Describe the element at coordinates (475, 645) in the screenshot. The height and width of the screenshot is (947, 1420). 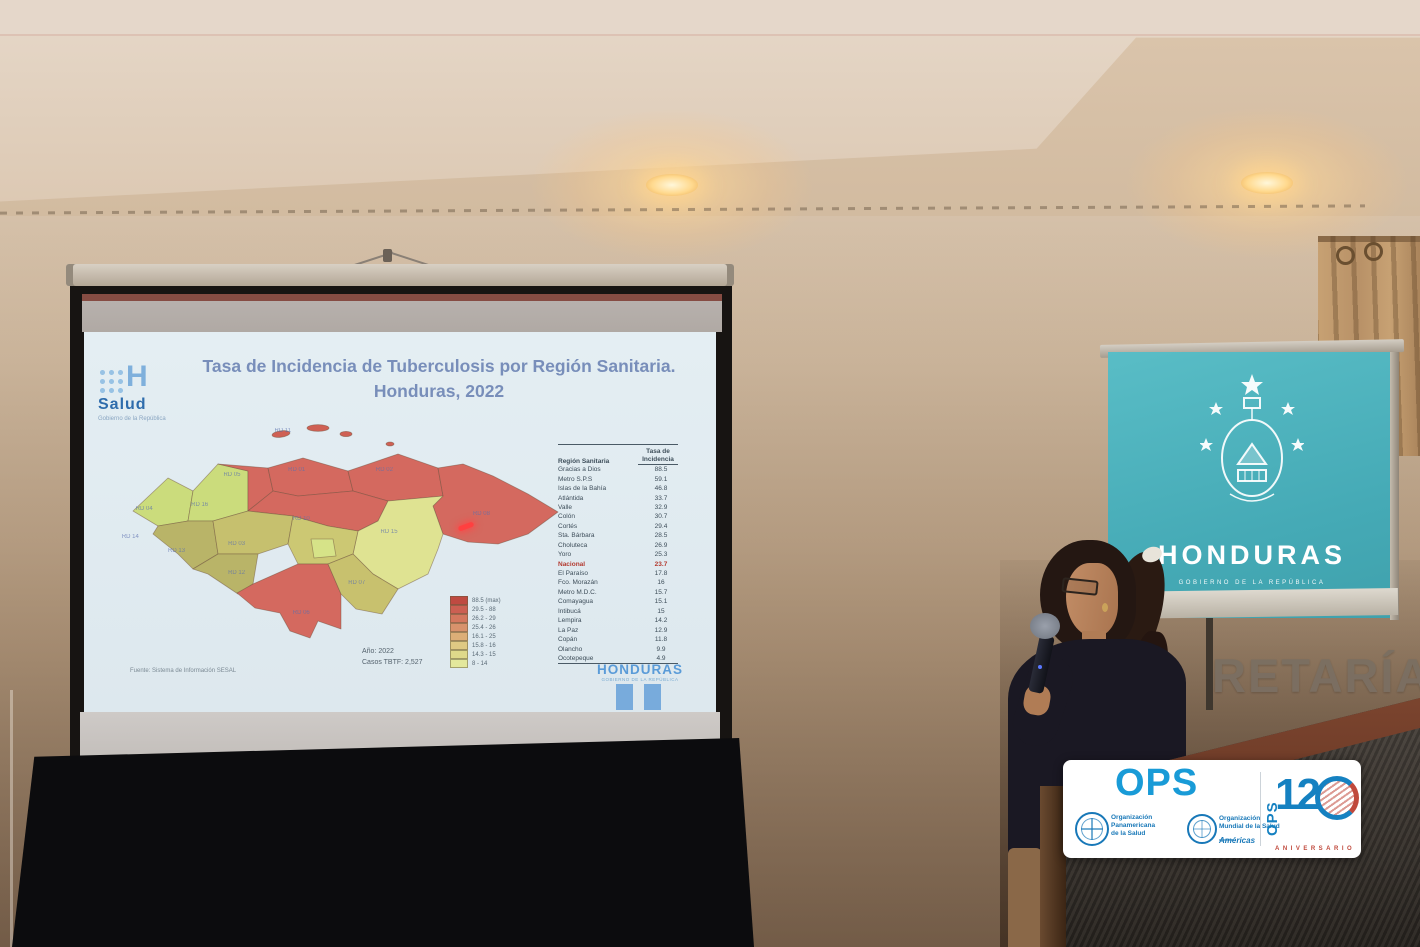
I see `legend-row: 15.8 - 16` at that location.